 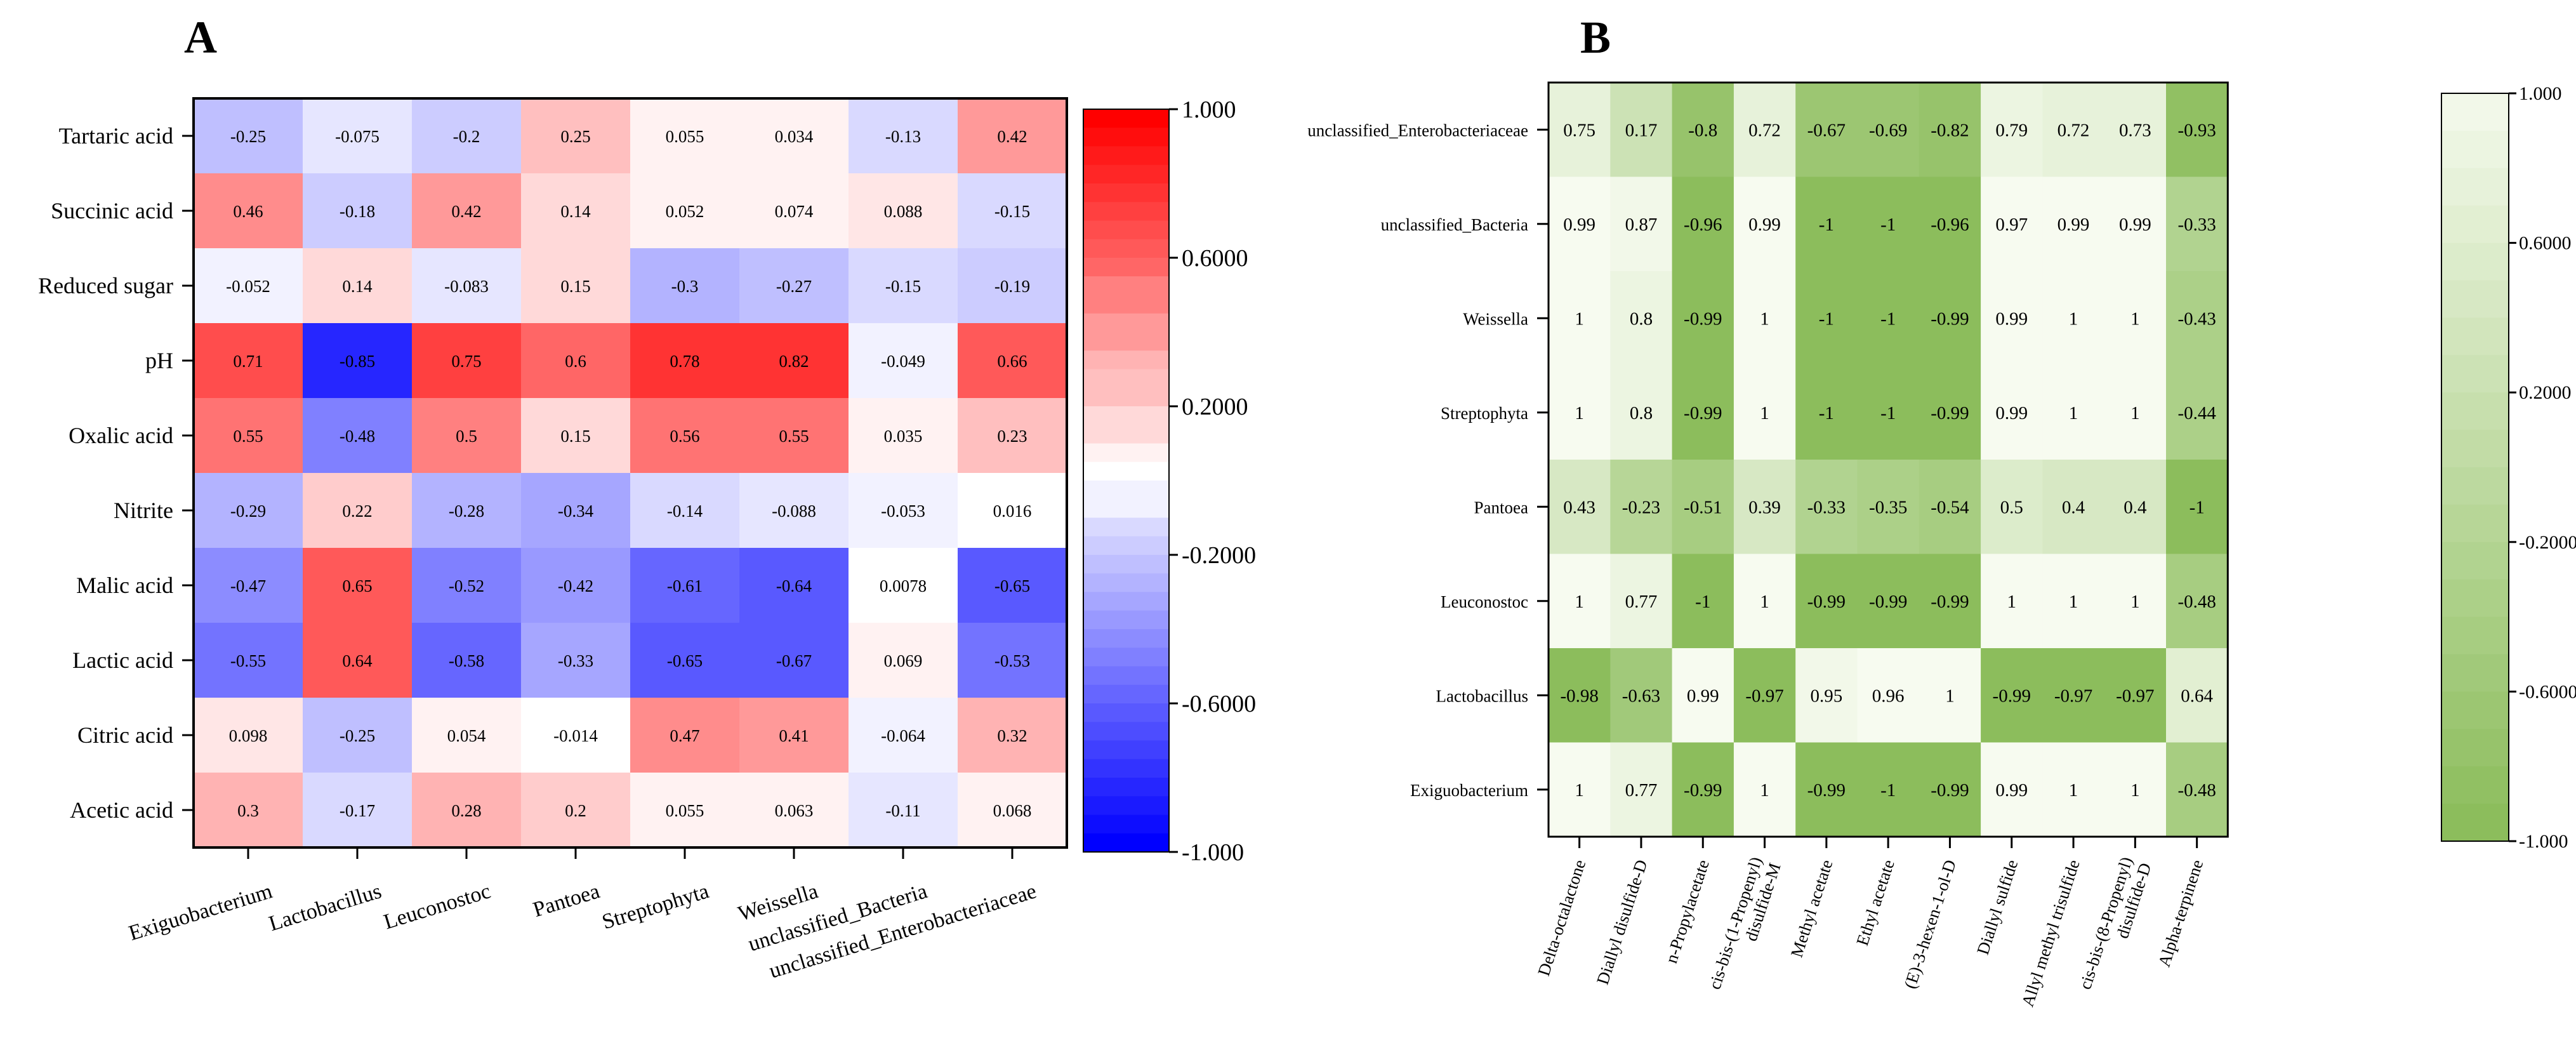 I want to click on heatmap-b-cell-label: 0.79, so click(x=2012, y=130).